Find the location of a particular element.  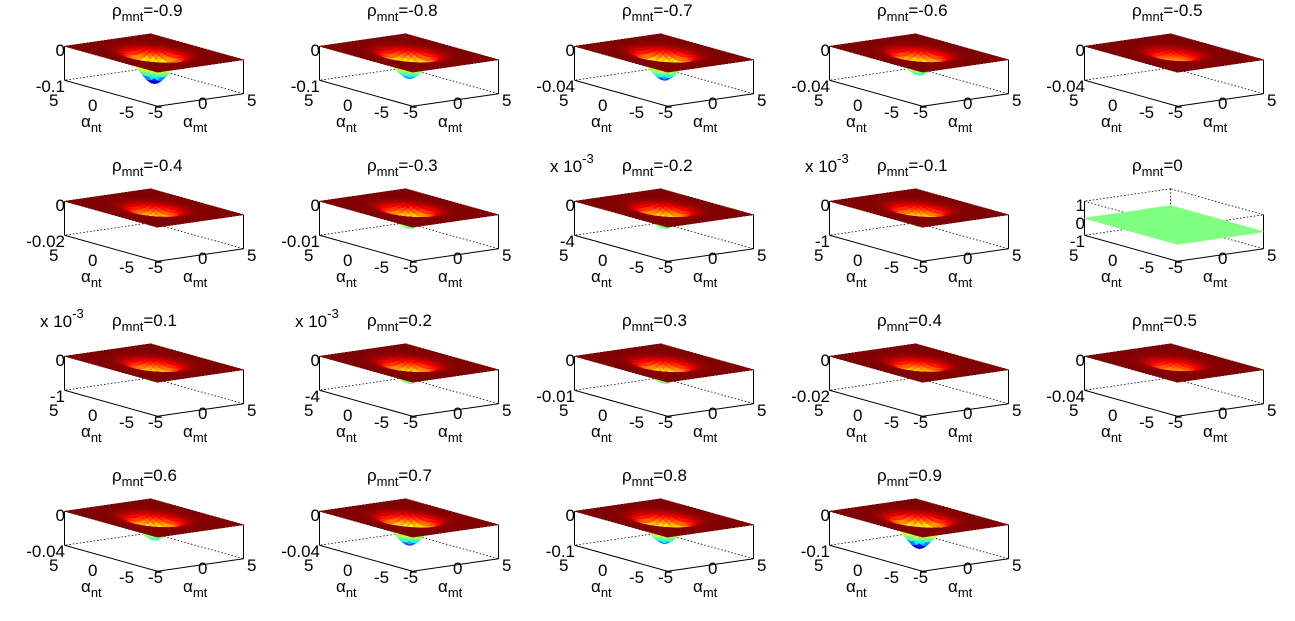

subplot-rho--0.8: ρmnt=-0.8 0 -0.1 5 0 -5 αnt -5 0 5 αmt is located at coordinates (386, 77).